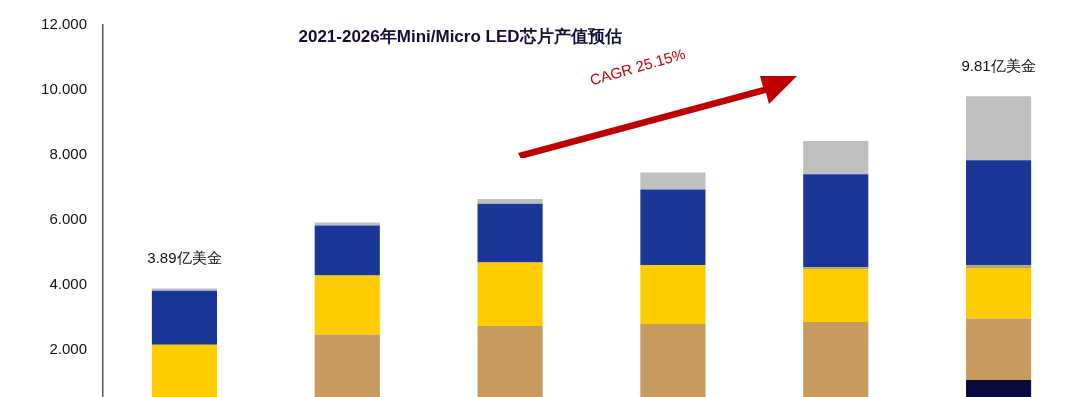 This screenshot has width=1080, height=397. What do you see at coordinates (68, 219) in the screenshot?
I see `y-tick-label: 6.000` at bounding box center [68, 219].